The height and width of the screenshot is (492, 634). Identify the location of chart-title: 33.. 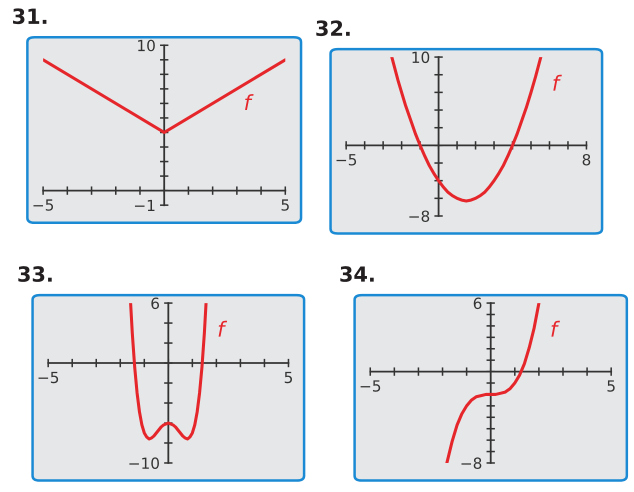
(35, 274).